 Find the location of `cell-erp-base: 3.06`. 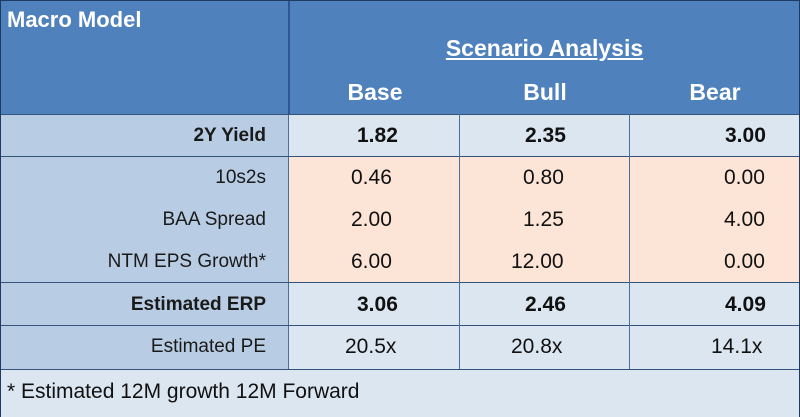

cell-erp-base: 3.06 is located at coordinates (374, 304).